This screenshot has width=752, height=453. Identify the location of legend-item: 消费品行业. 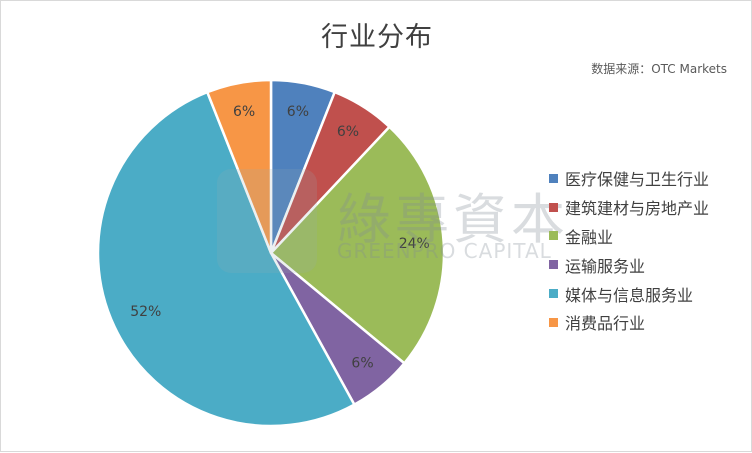
(629, 322).